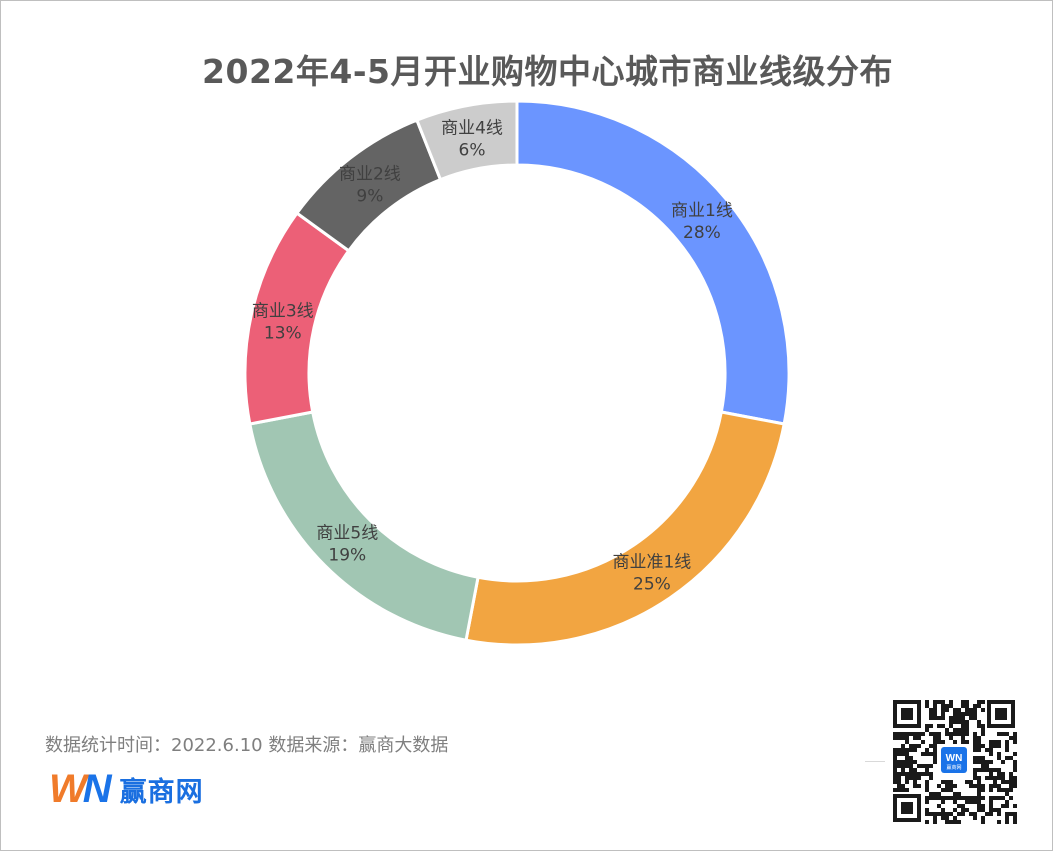  What do you see at coordinates (472, 150) in the screenshot?
I see `slice-value-商业4线: 6%` at bounding box center [472, 150].